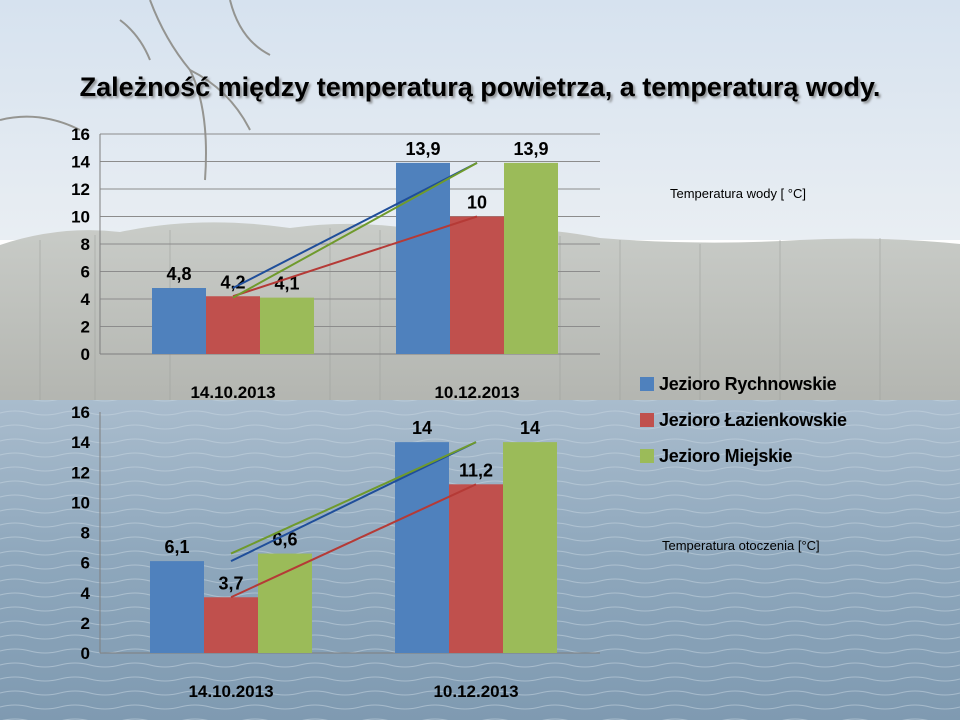 The width and height of the screenshot is (960, 720). Describe the element at coordinates (753, 419) in the screenshot. I see `legend-label: Jezioro Łazienkowskie` at that location.